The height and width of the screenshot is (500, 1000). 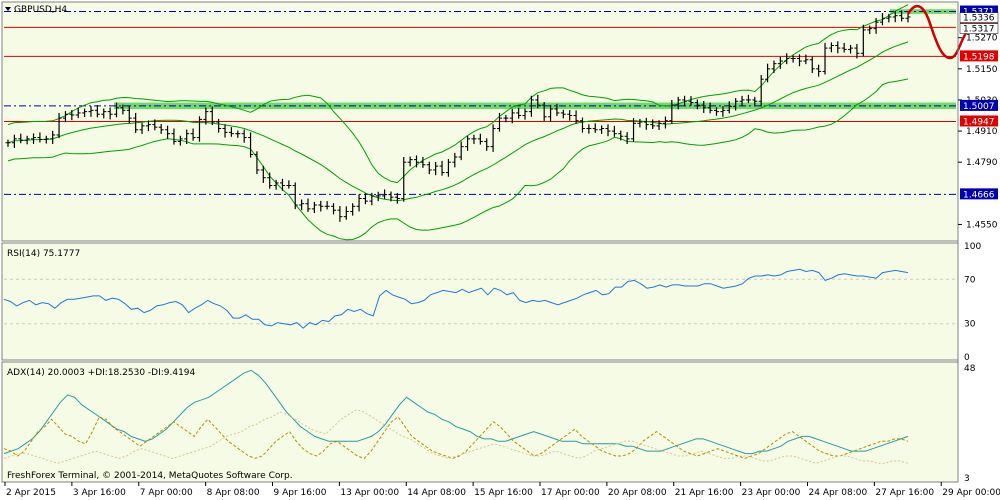 I want to click on current-price-label-1: 1.5317, so click(x=979, y=30).